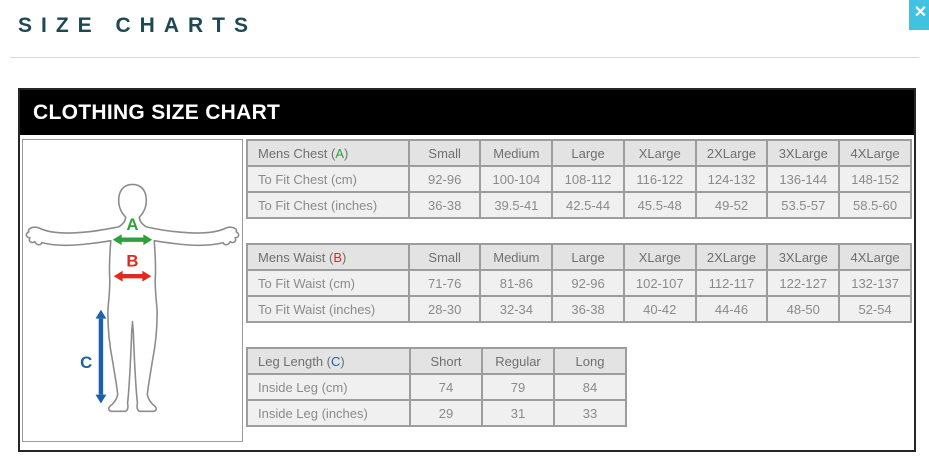 The width and height of the screenshot is (929, 463). I want to click on size-value-cell: 32-34, so click(516, 309).